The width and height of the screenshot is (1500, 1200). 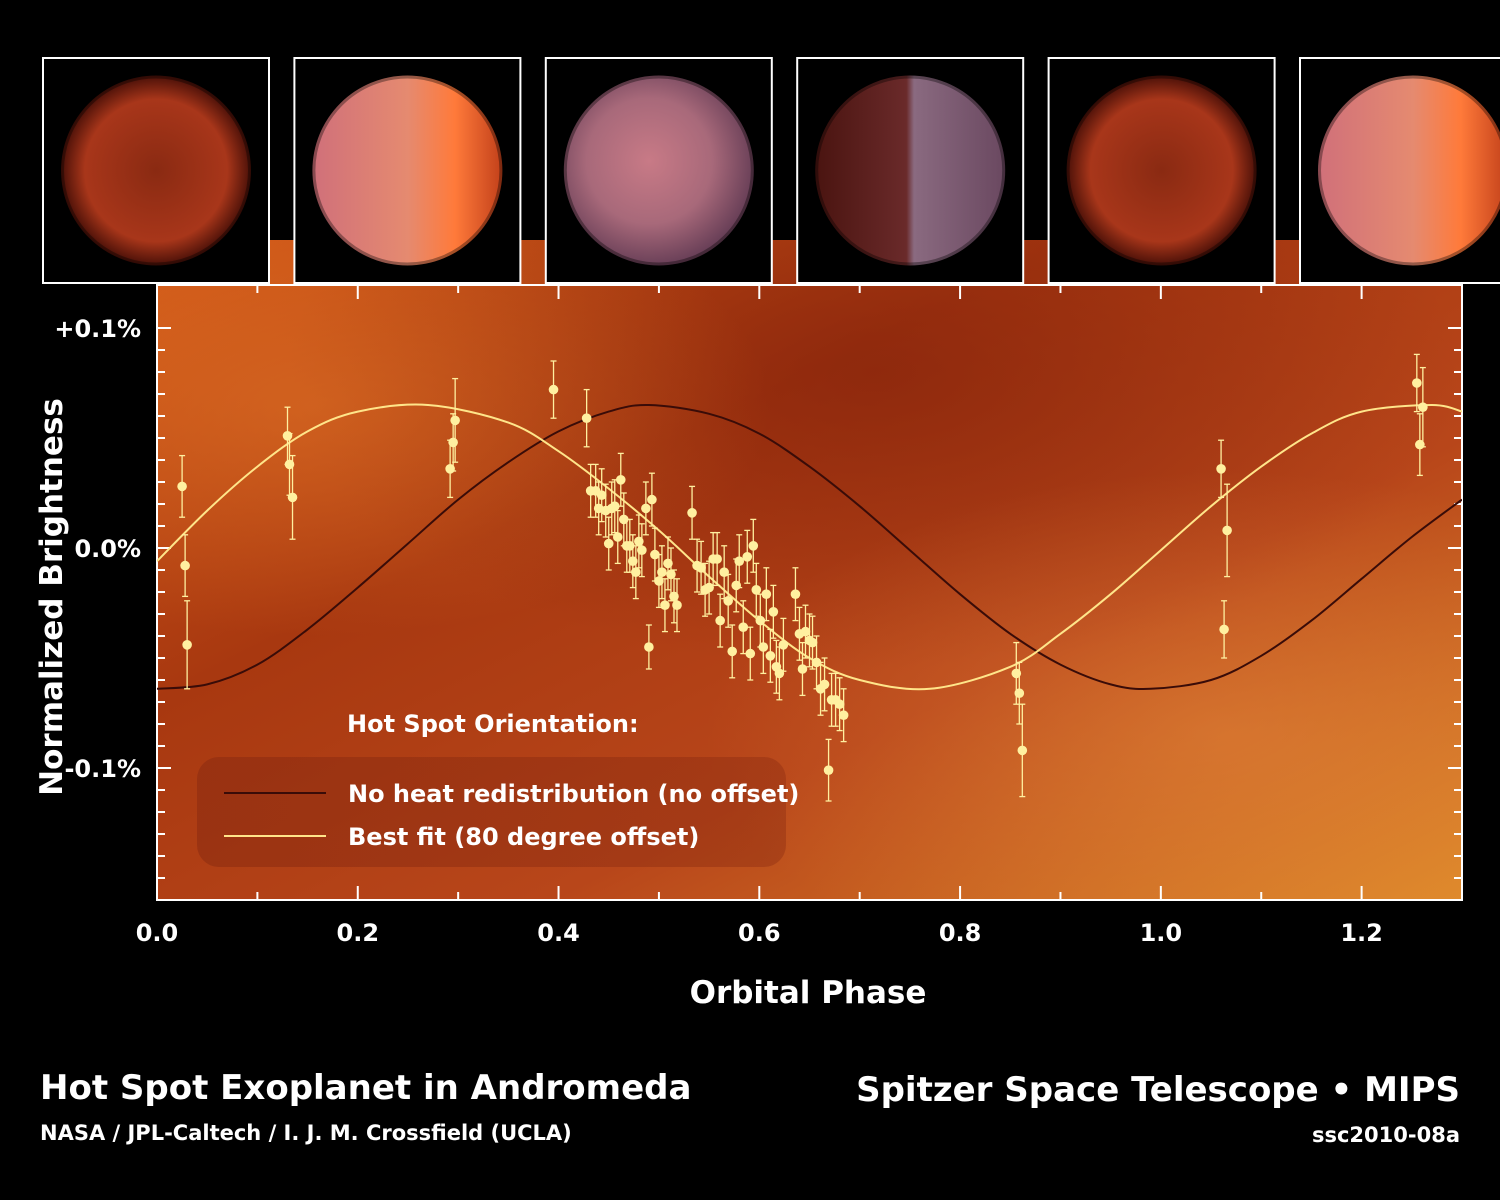 I want to click on x-tick-label: 1.0, so click(x=1161, y=933).